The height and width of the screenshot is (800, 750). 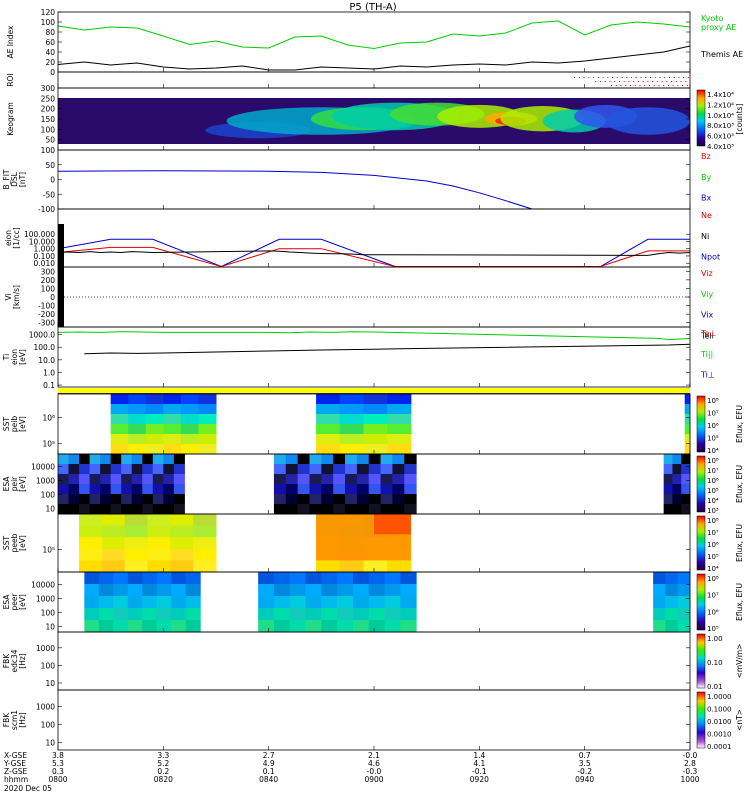 I want to click on y-axis-label: DSL, so click(x=14, y=179).